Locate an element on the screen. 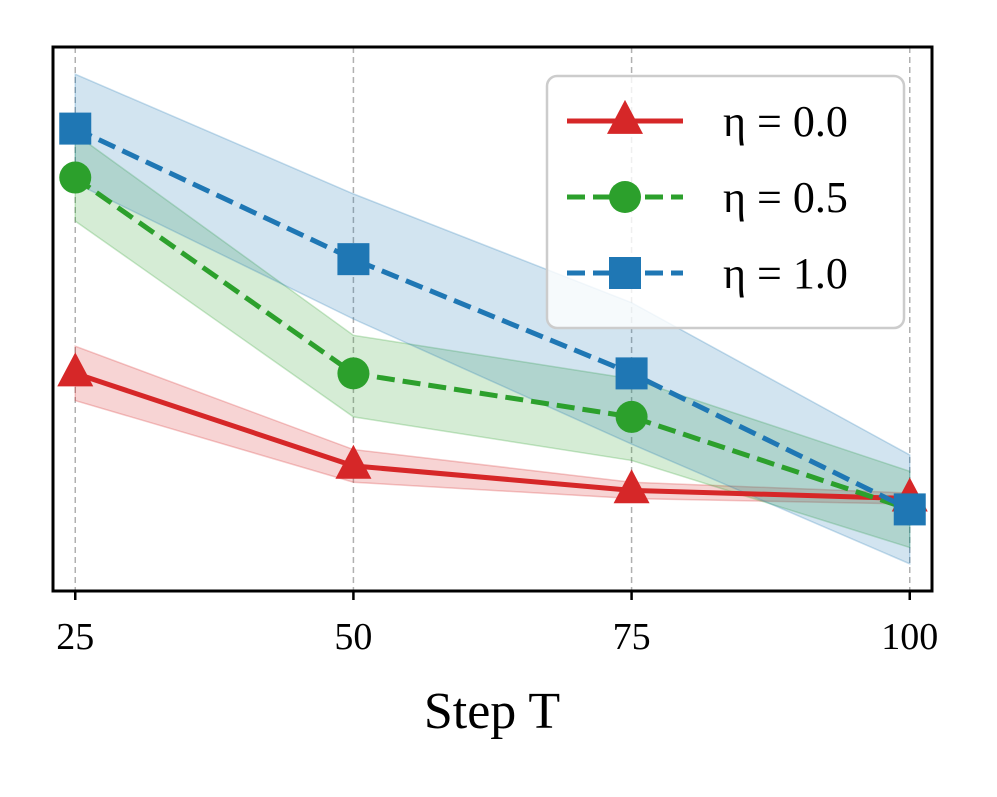 This screenshot has width=997, height=797. legend-label-1: η = 0.5 is located at coordinates (785, 197).